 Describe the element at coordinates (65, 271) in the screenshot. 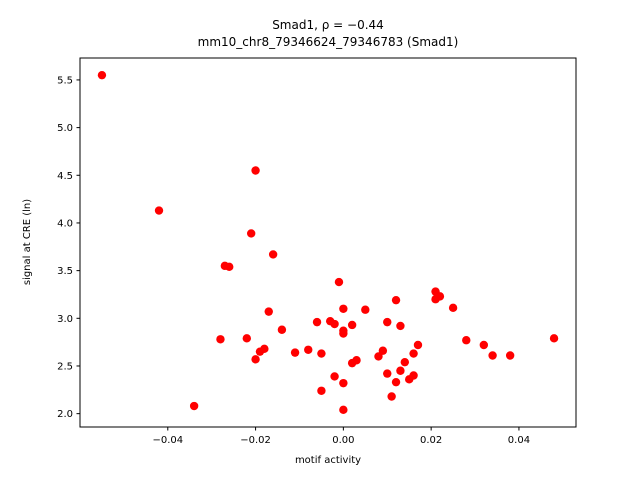

I see `y-tick-label: 3.5` at that location.